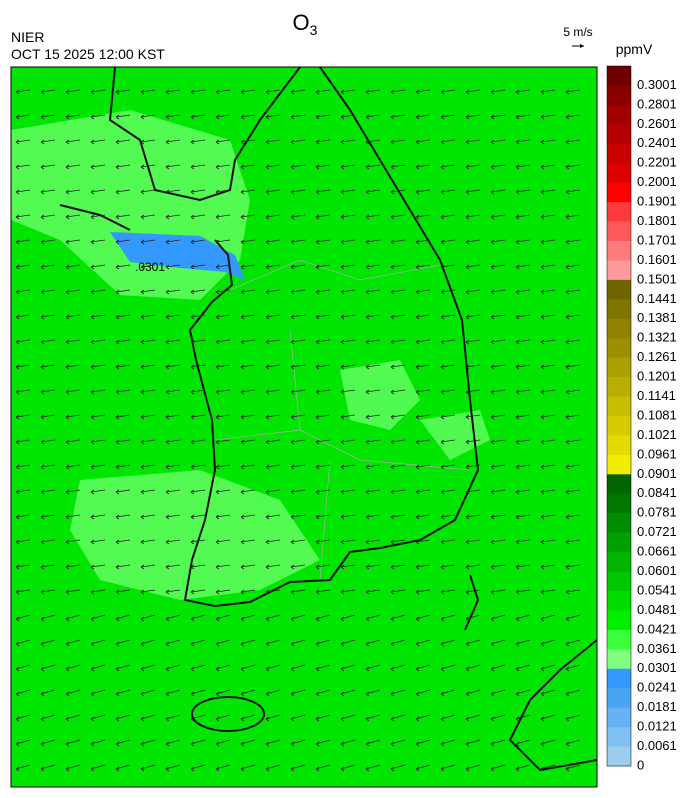  Describe the element at coordinates (657, 162) in the screenshot. I see `colorbar-label: 0.2201` at that location.